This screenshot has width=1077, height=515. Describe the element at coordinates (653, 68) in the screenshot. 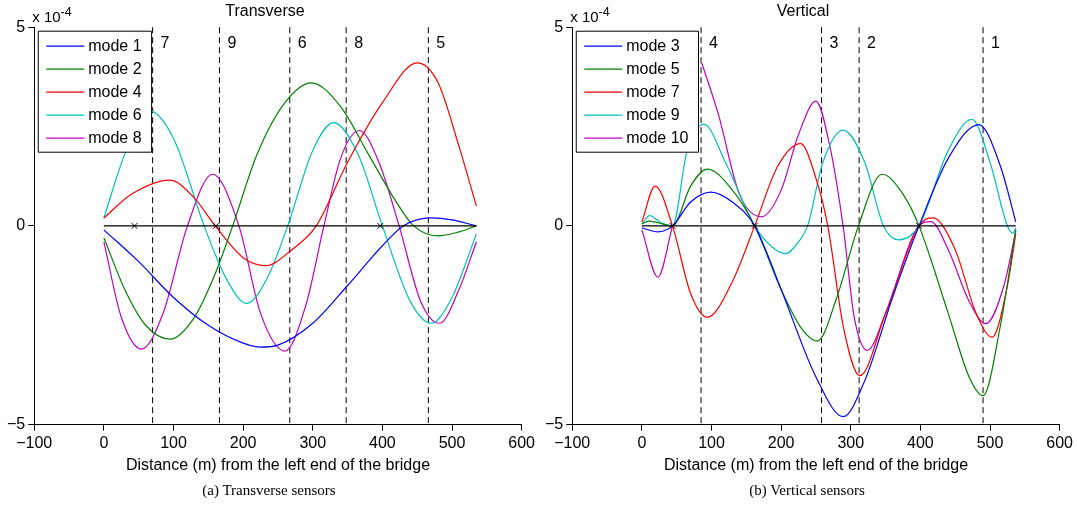

I see `legend-label: mode 5` at that location.